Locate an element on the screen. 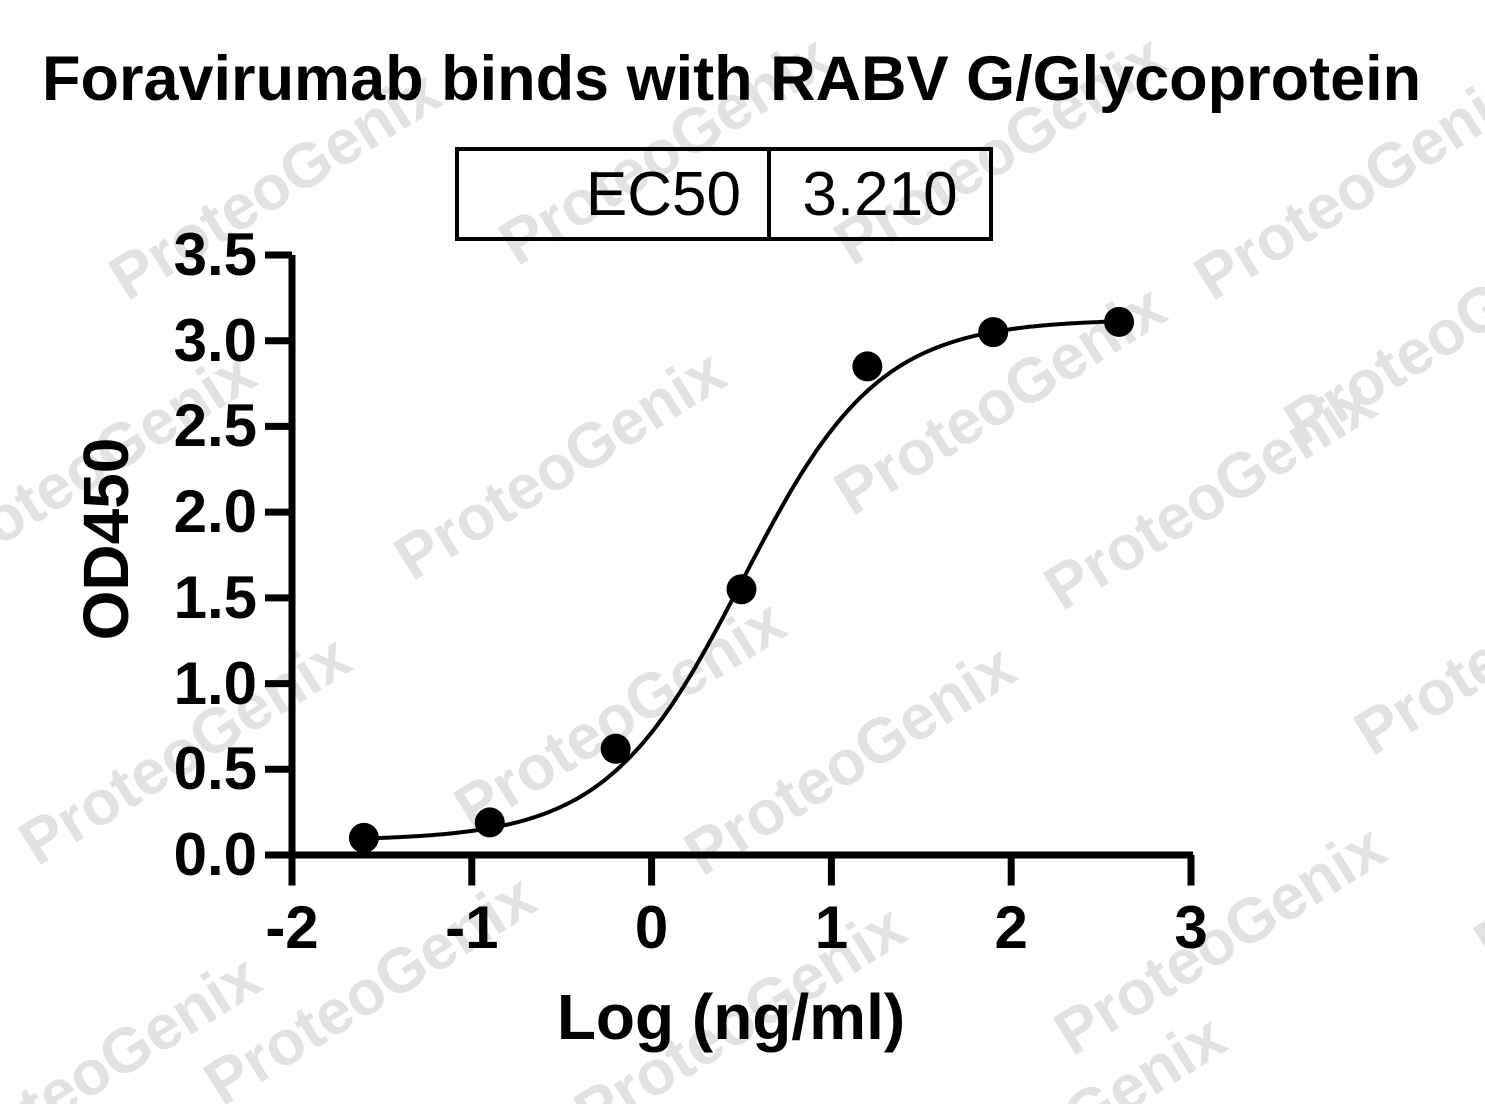 This screenshot has width=1485, height=1104. y-tick-label: 1.5 is located at coordinates (215, 597).